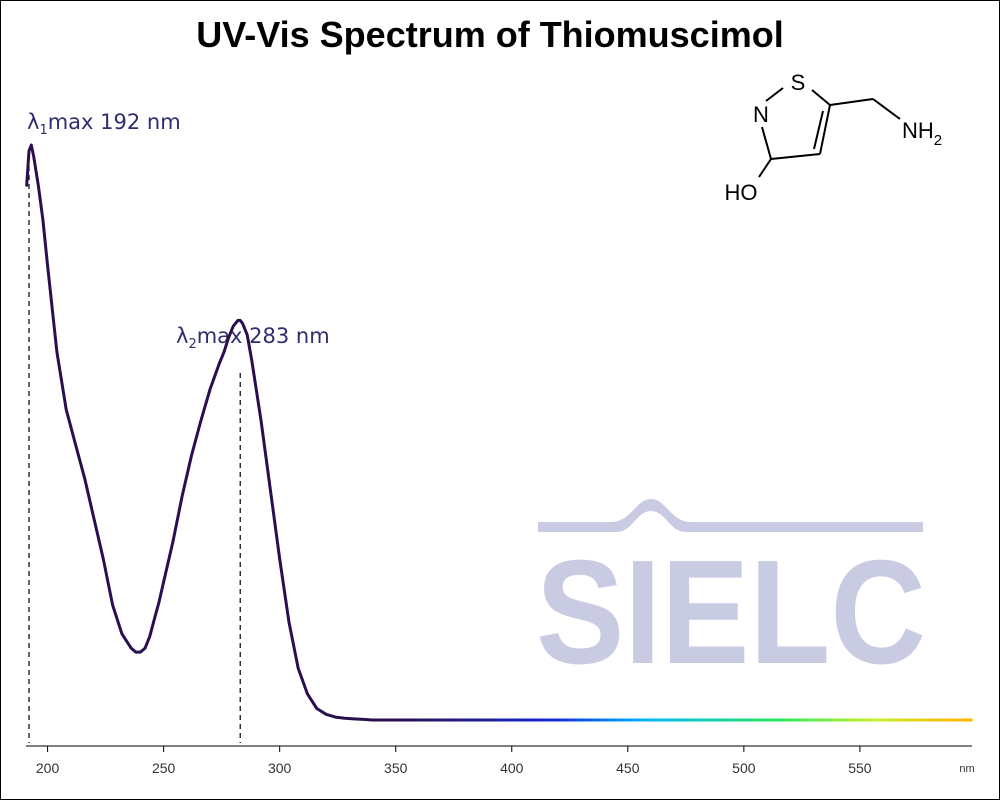 The height and width of the screenshot is (800, 1000). I want to click on watermark-swoosh, so click(730, 515).